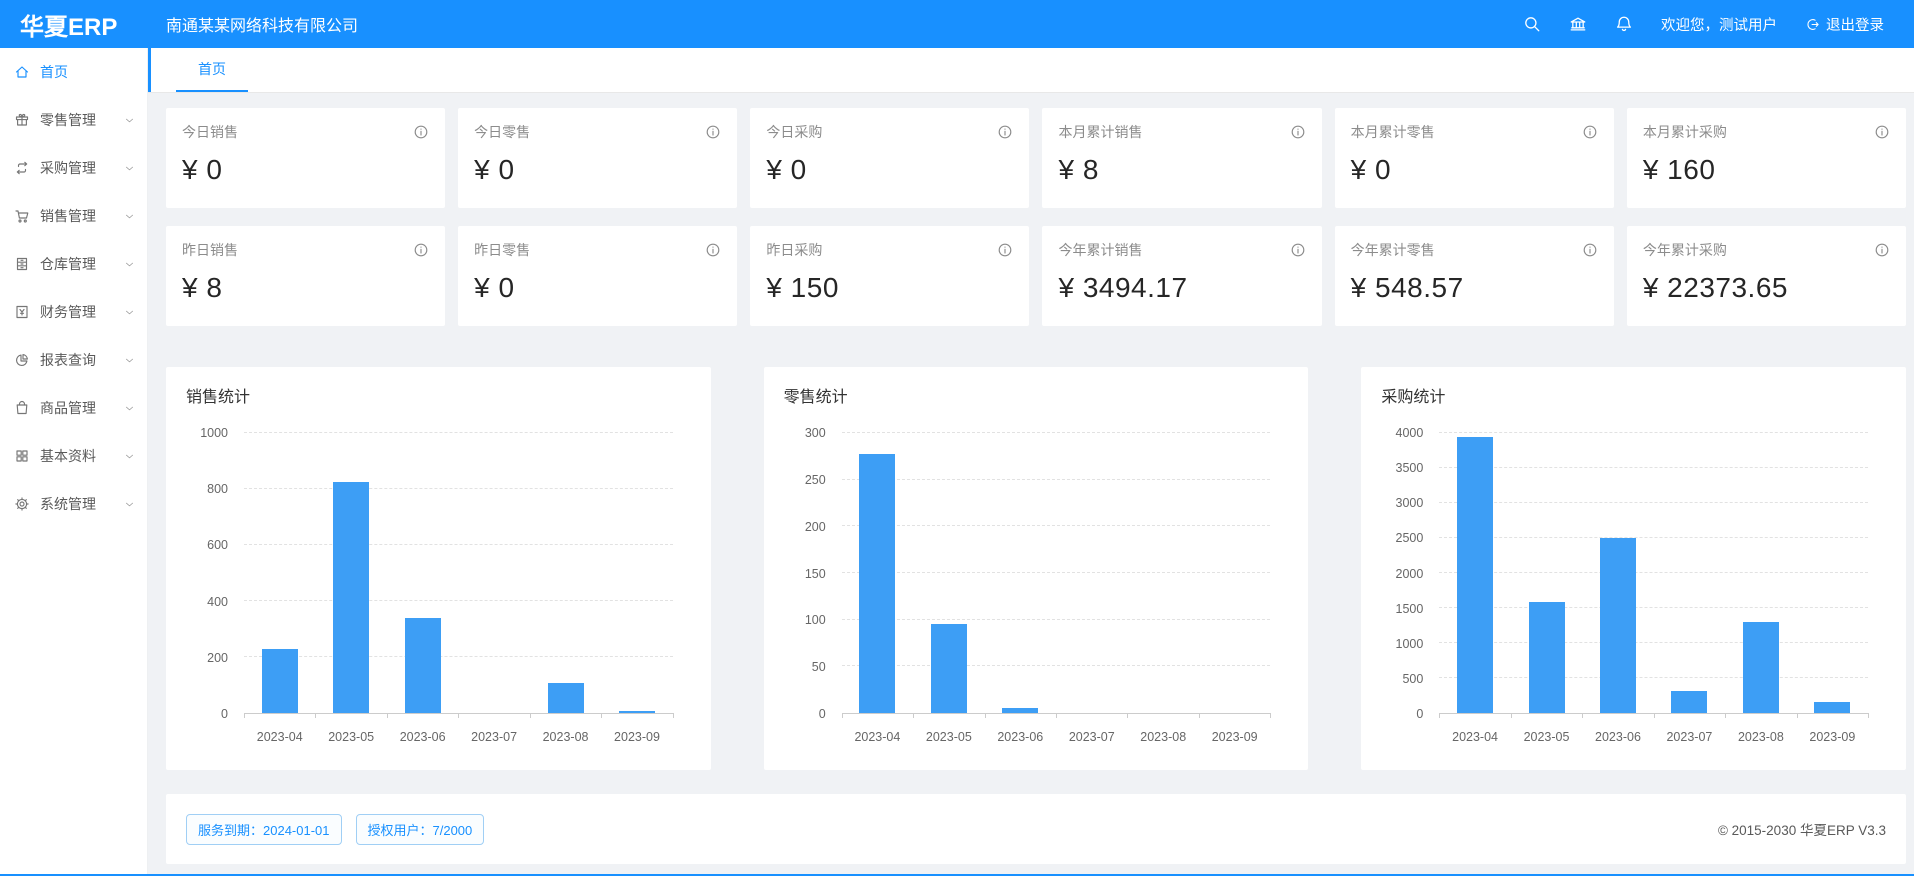 This screenshot has height=876, width=1914. What do you see at coordinates (68, 408) in the screenshot?
I see `sidebar-item-label: 商品管理` at bounding box center [68, 408].